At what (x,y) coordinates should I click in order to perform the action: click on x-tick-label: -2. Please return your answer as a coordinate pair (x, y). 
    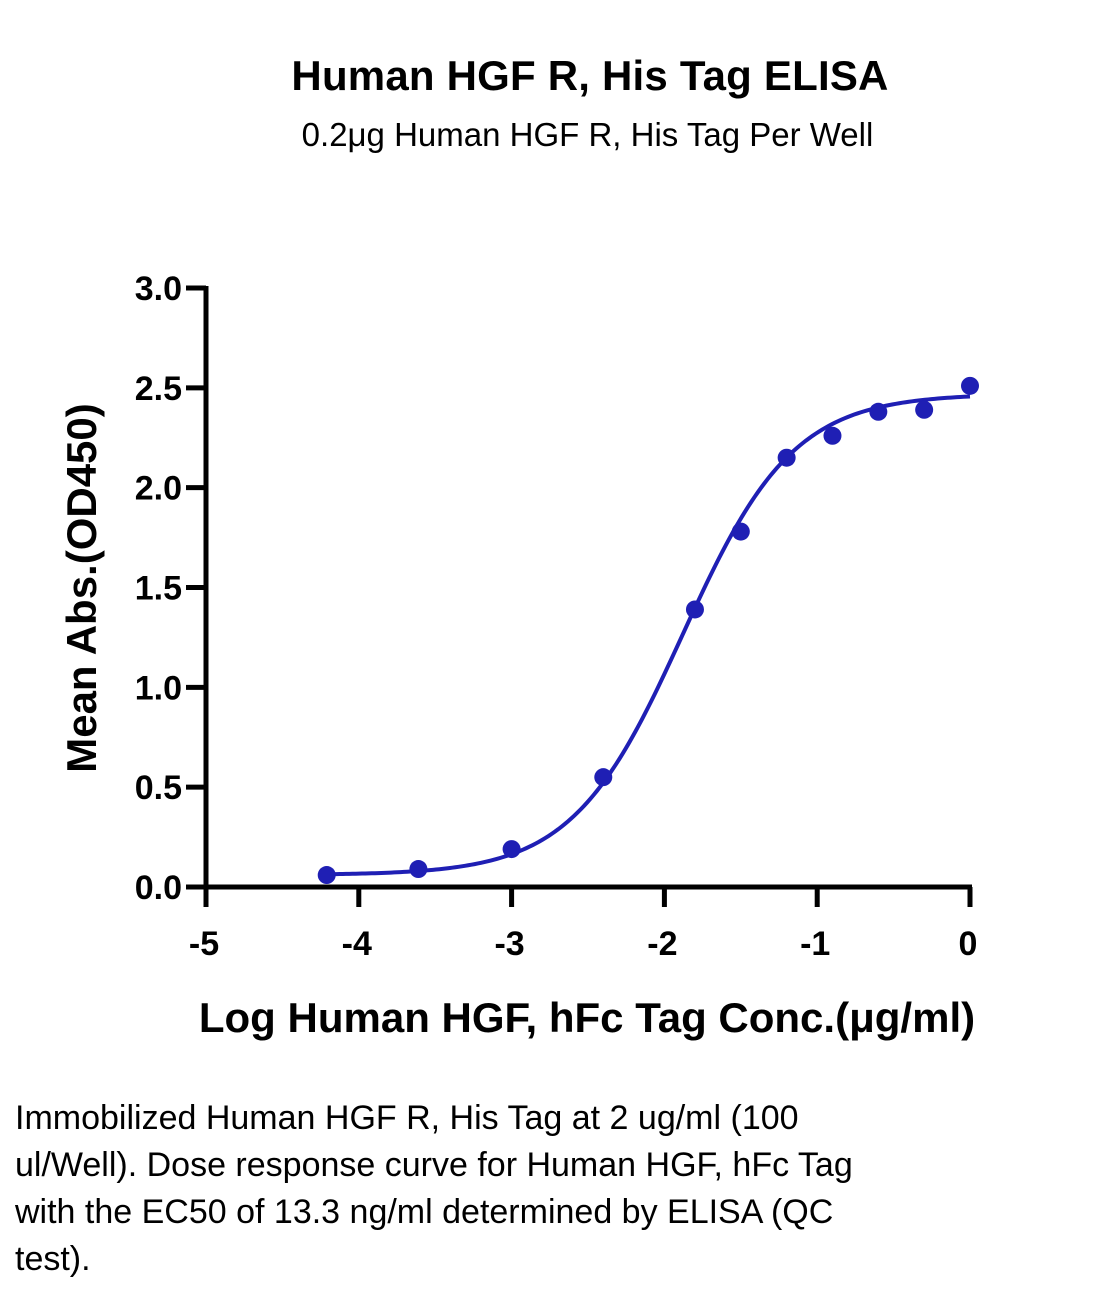
    Looking at the image, I should click on (662, 944).